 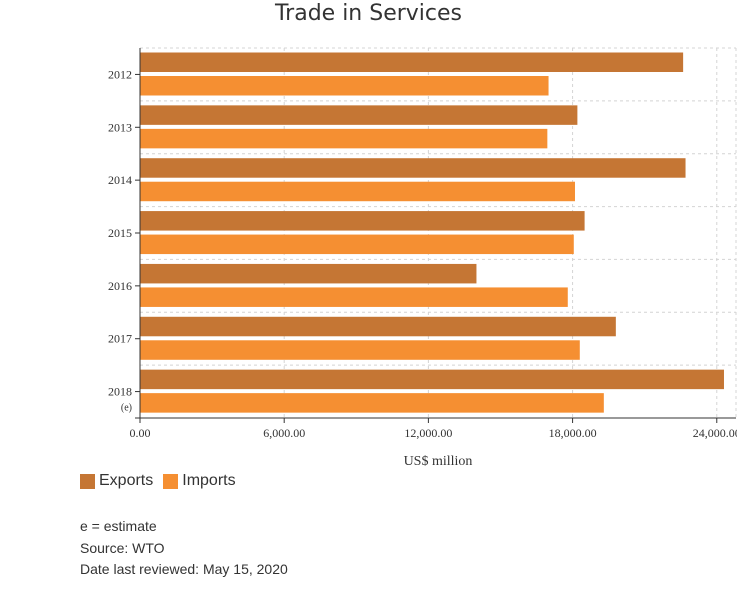 What do you see at coordinates (209, 480) in the screenshot?
I see `legend-label-imports: Imports` at bounding box center [209, 480].